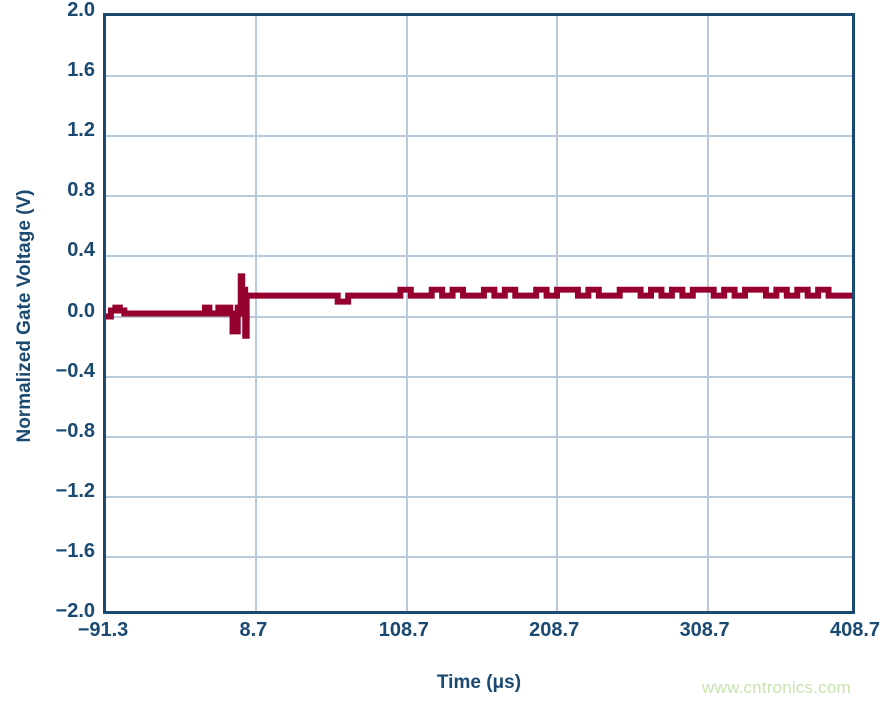 The height and width of the screenshot is (708, 887). I want to click on data-trace-svg, so click(479, 306).